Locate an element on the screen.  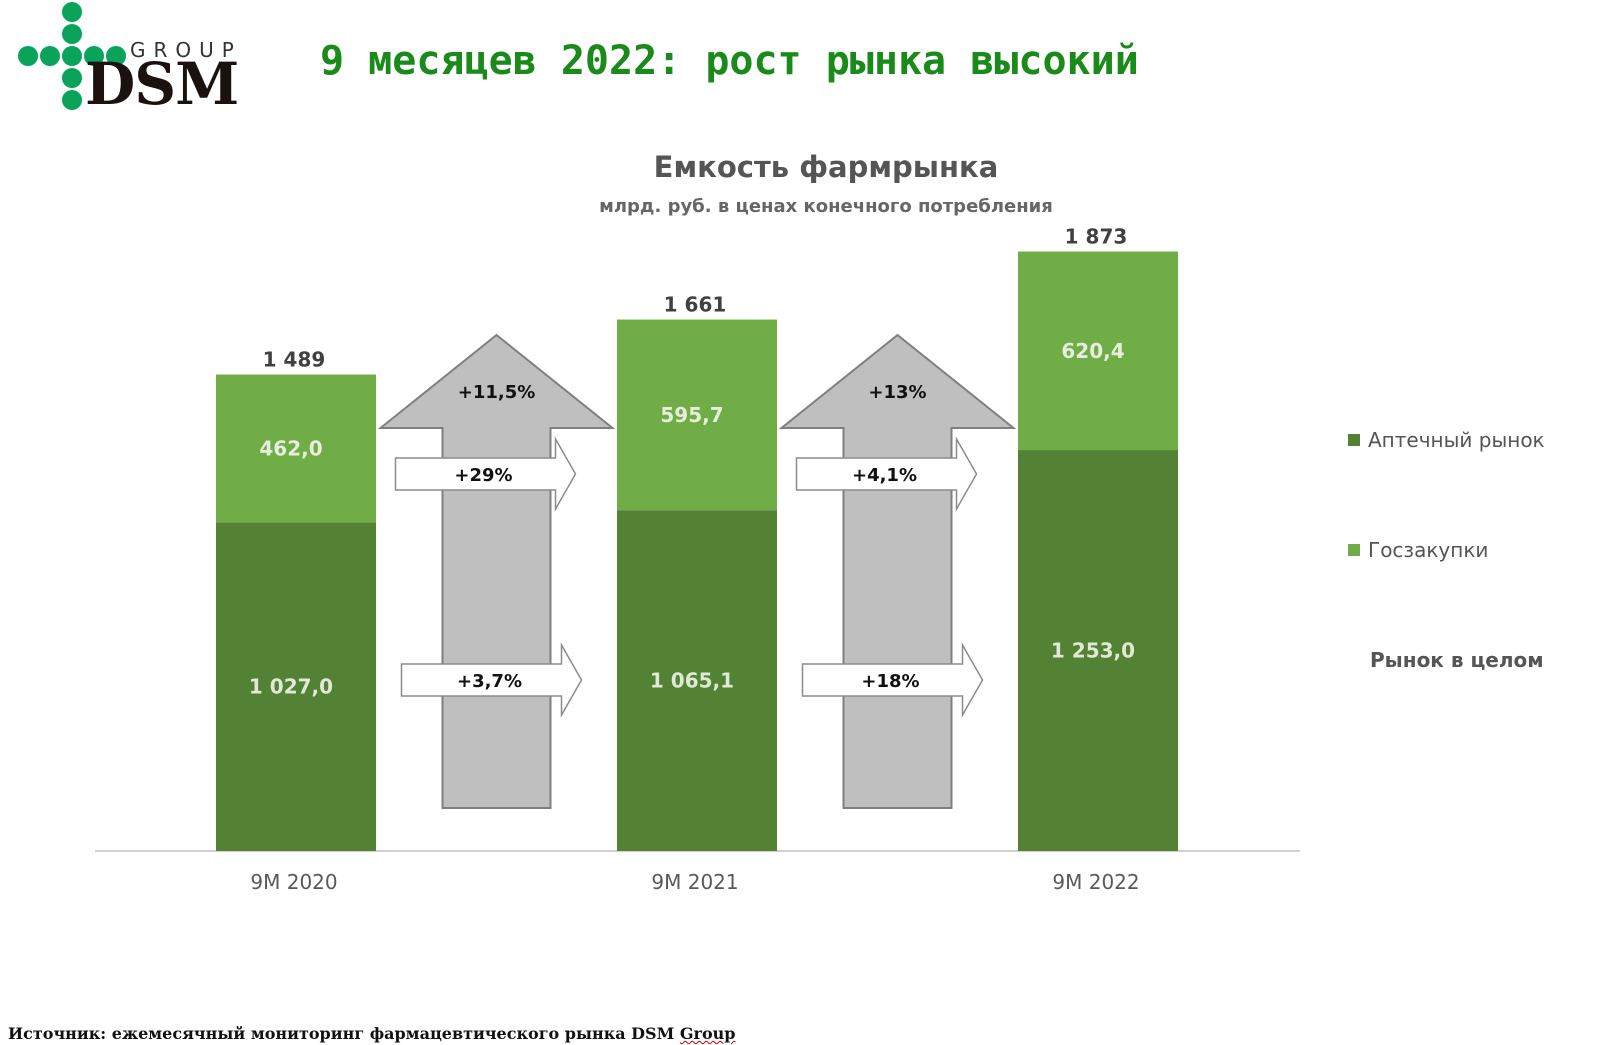
x-tick-label-2022: 9M 2022 is located at coordinates (1095, 882).